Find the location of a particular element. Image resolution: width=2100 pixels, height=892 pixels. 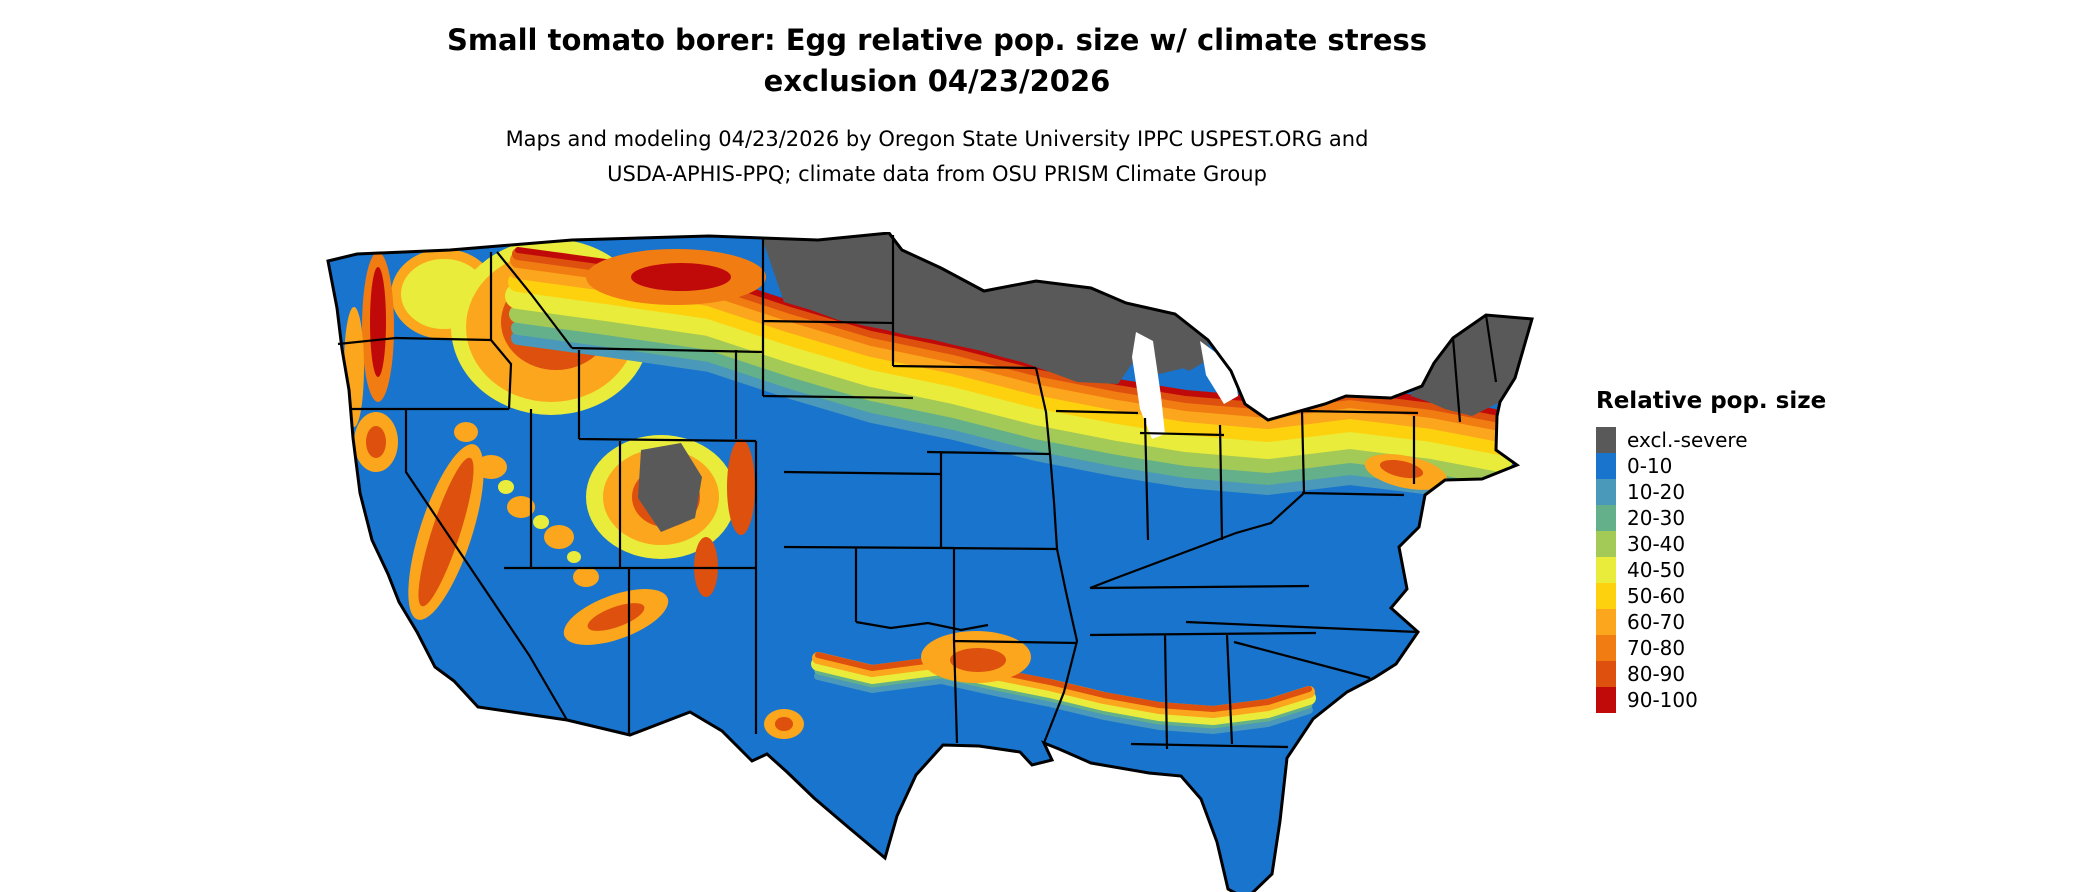

legend-item: 40-50 is located at coordinates (1711, 570).